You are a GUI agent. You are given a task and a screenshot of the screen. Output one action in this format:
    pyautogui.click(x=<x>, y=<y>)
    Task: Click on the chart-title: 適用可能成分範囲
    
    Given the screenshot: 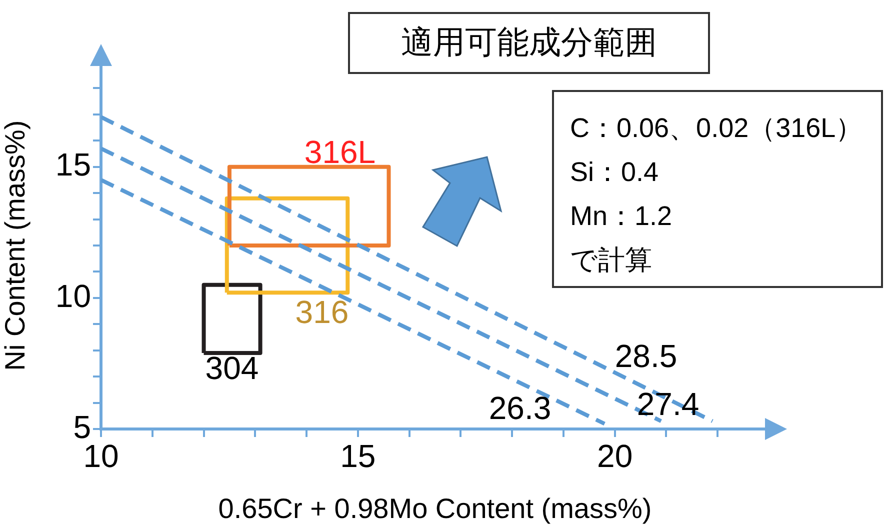 What is the action you would take?
    pyautogui.click(x=529, y=43)
    